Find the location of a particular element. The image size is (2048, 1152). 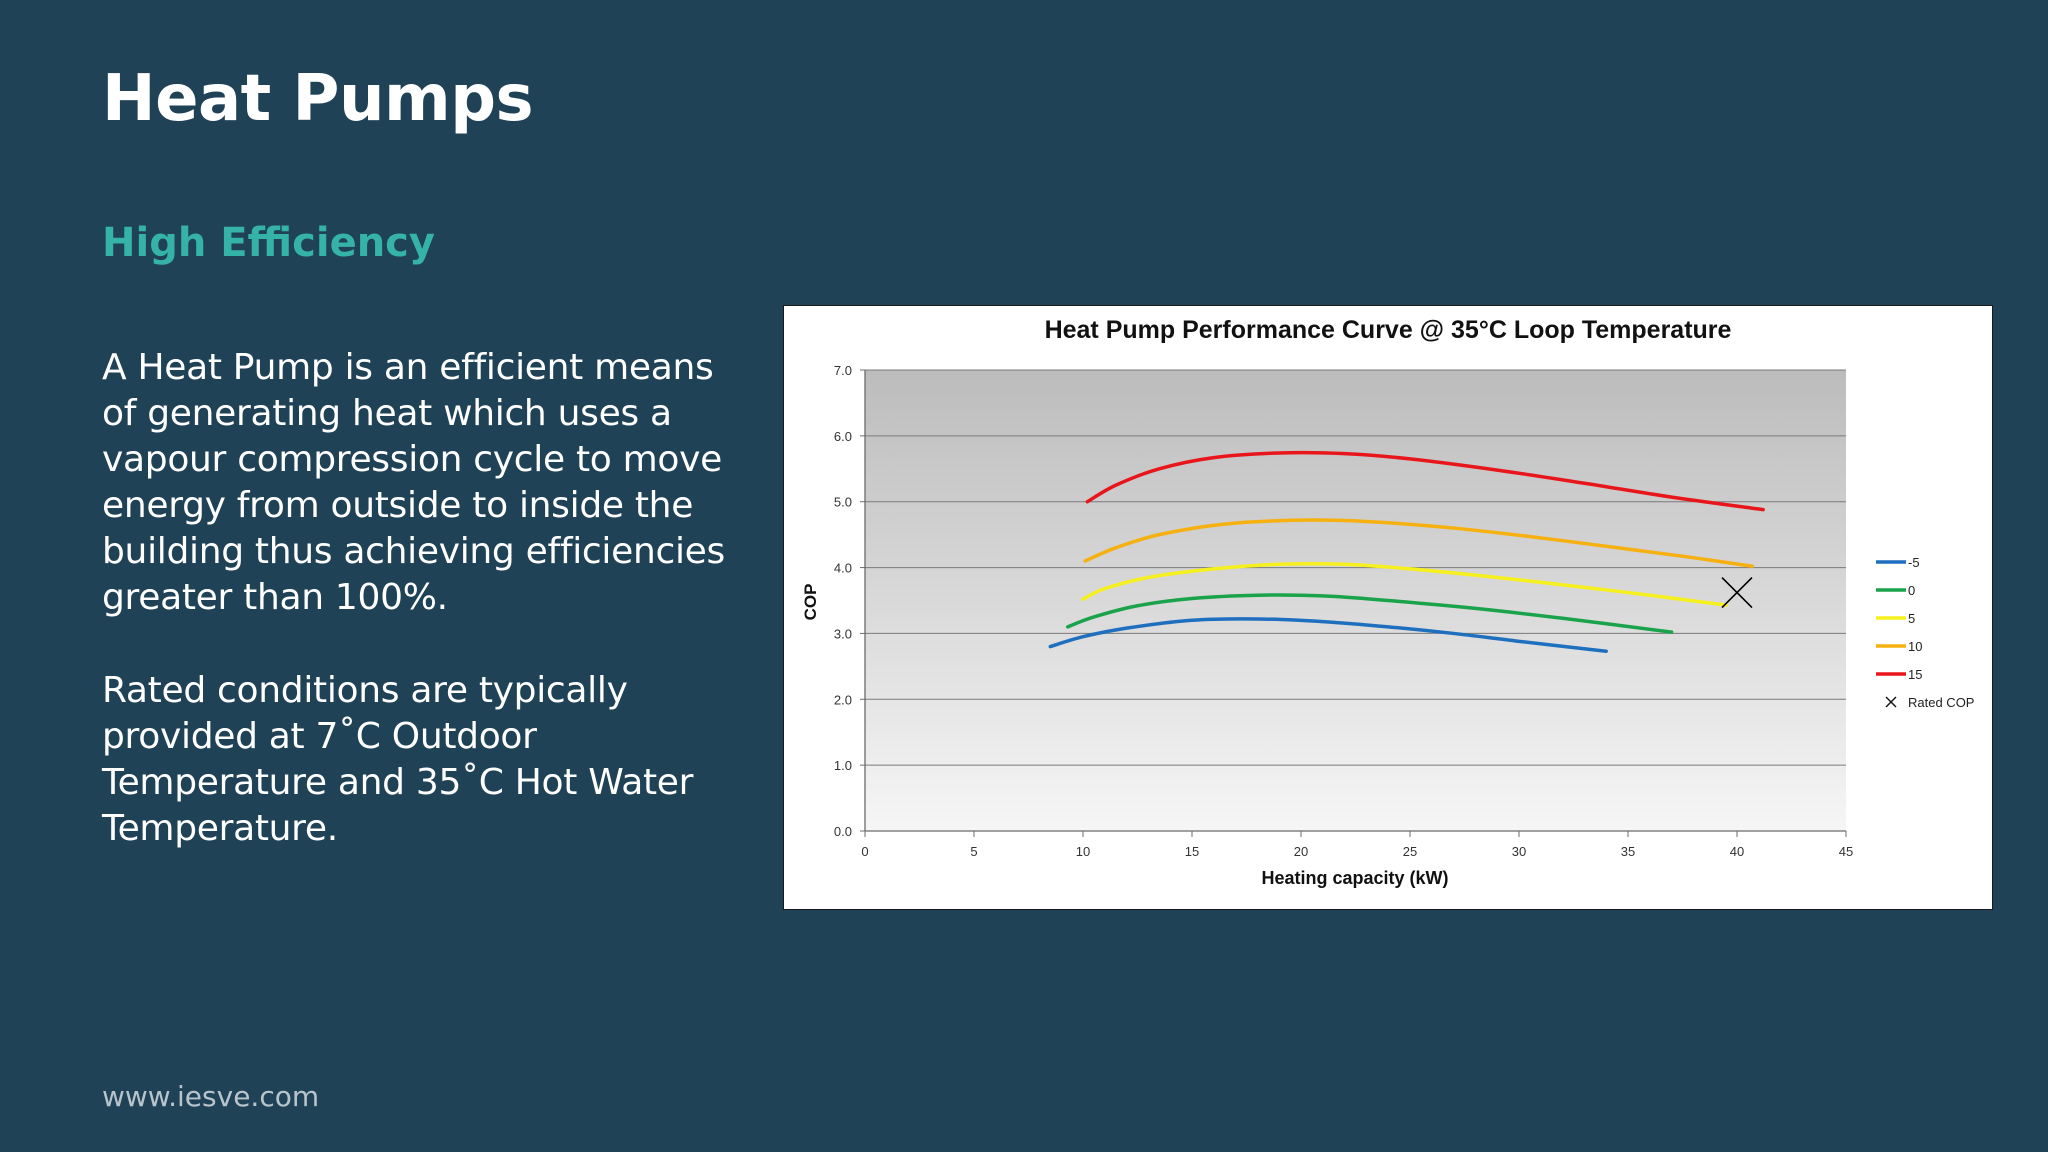

legend: -5 0 5 10 15 Rated COP is located at coordinates (1925, 632).